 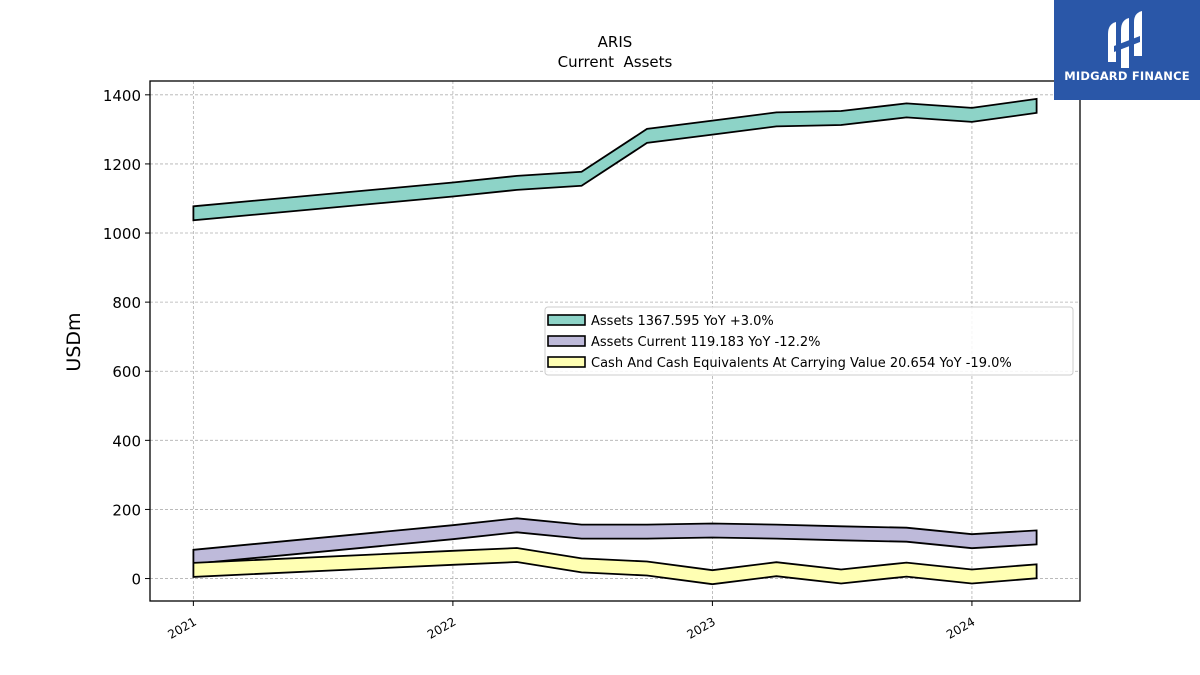 I want to click on y-axis-label: USDm, so click(x=74, y=341).